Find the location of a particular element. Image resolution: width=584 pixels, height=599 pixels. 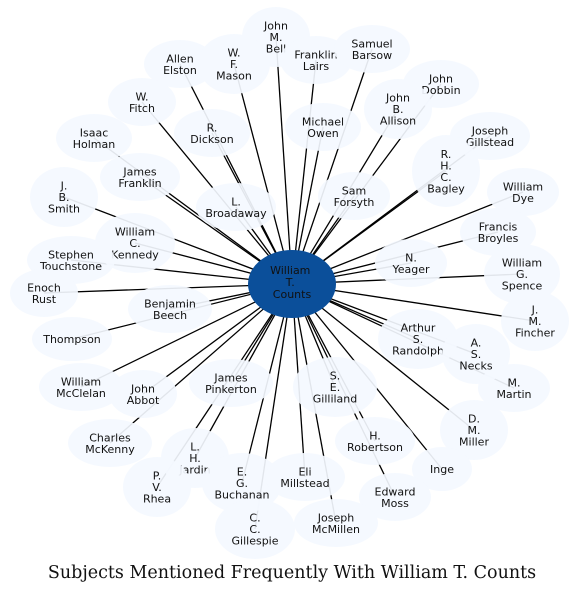

node-allen-elston: Allen Elston is located at coordinates (180, 64).